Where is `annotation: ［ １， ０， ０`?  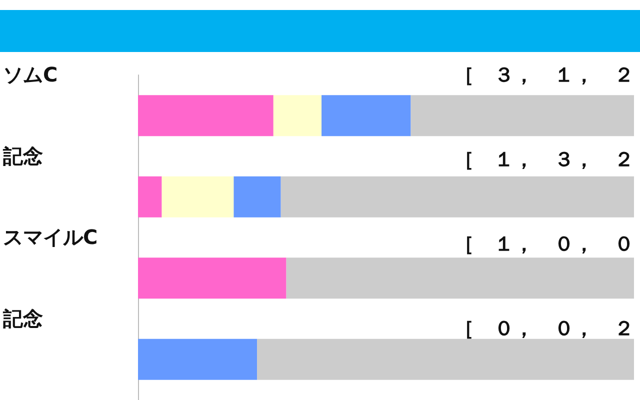
annotation: ［ １， ０， ０ is located at coordinates (544, 243).